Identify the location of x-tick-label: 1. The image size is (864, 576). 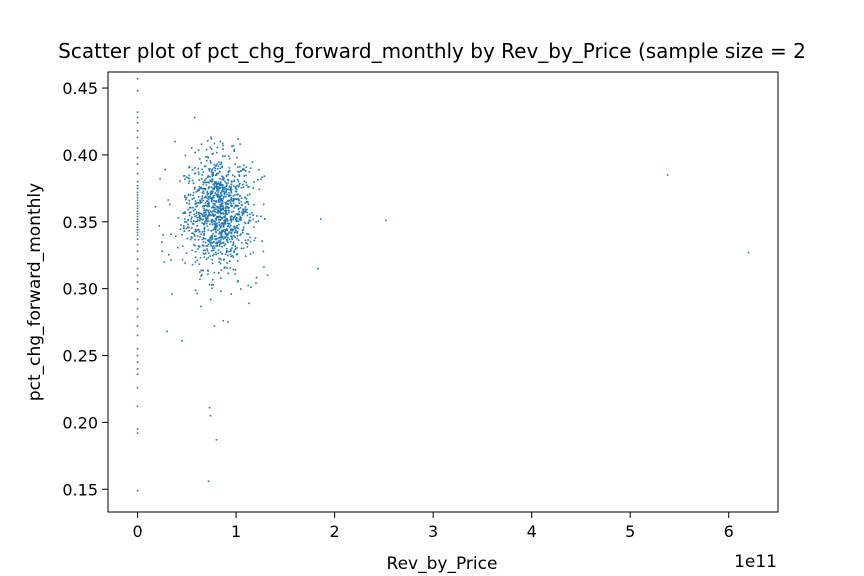
(236, 531).